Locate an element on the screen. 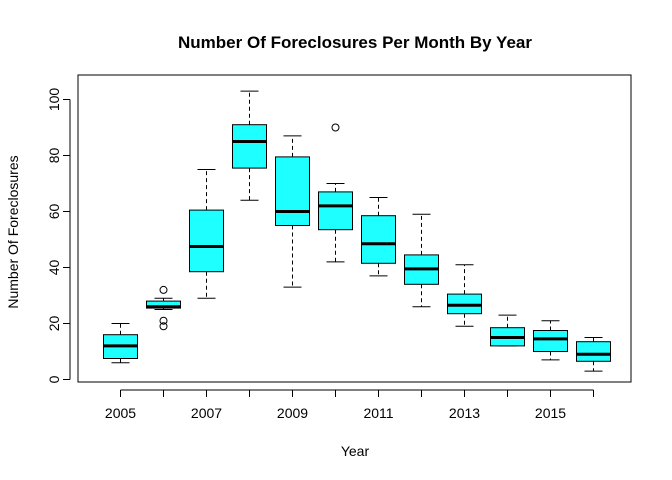  y-tick-label: 0 is located at coordinates (54, 379).